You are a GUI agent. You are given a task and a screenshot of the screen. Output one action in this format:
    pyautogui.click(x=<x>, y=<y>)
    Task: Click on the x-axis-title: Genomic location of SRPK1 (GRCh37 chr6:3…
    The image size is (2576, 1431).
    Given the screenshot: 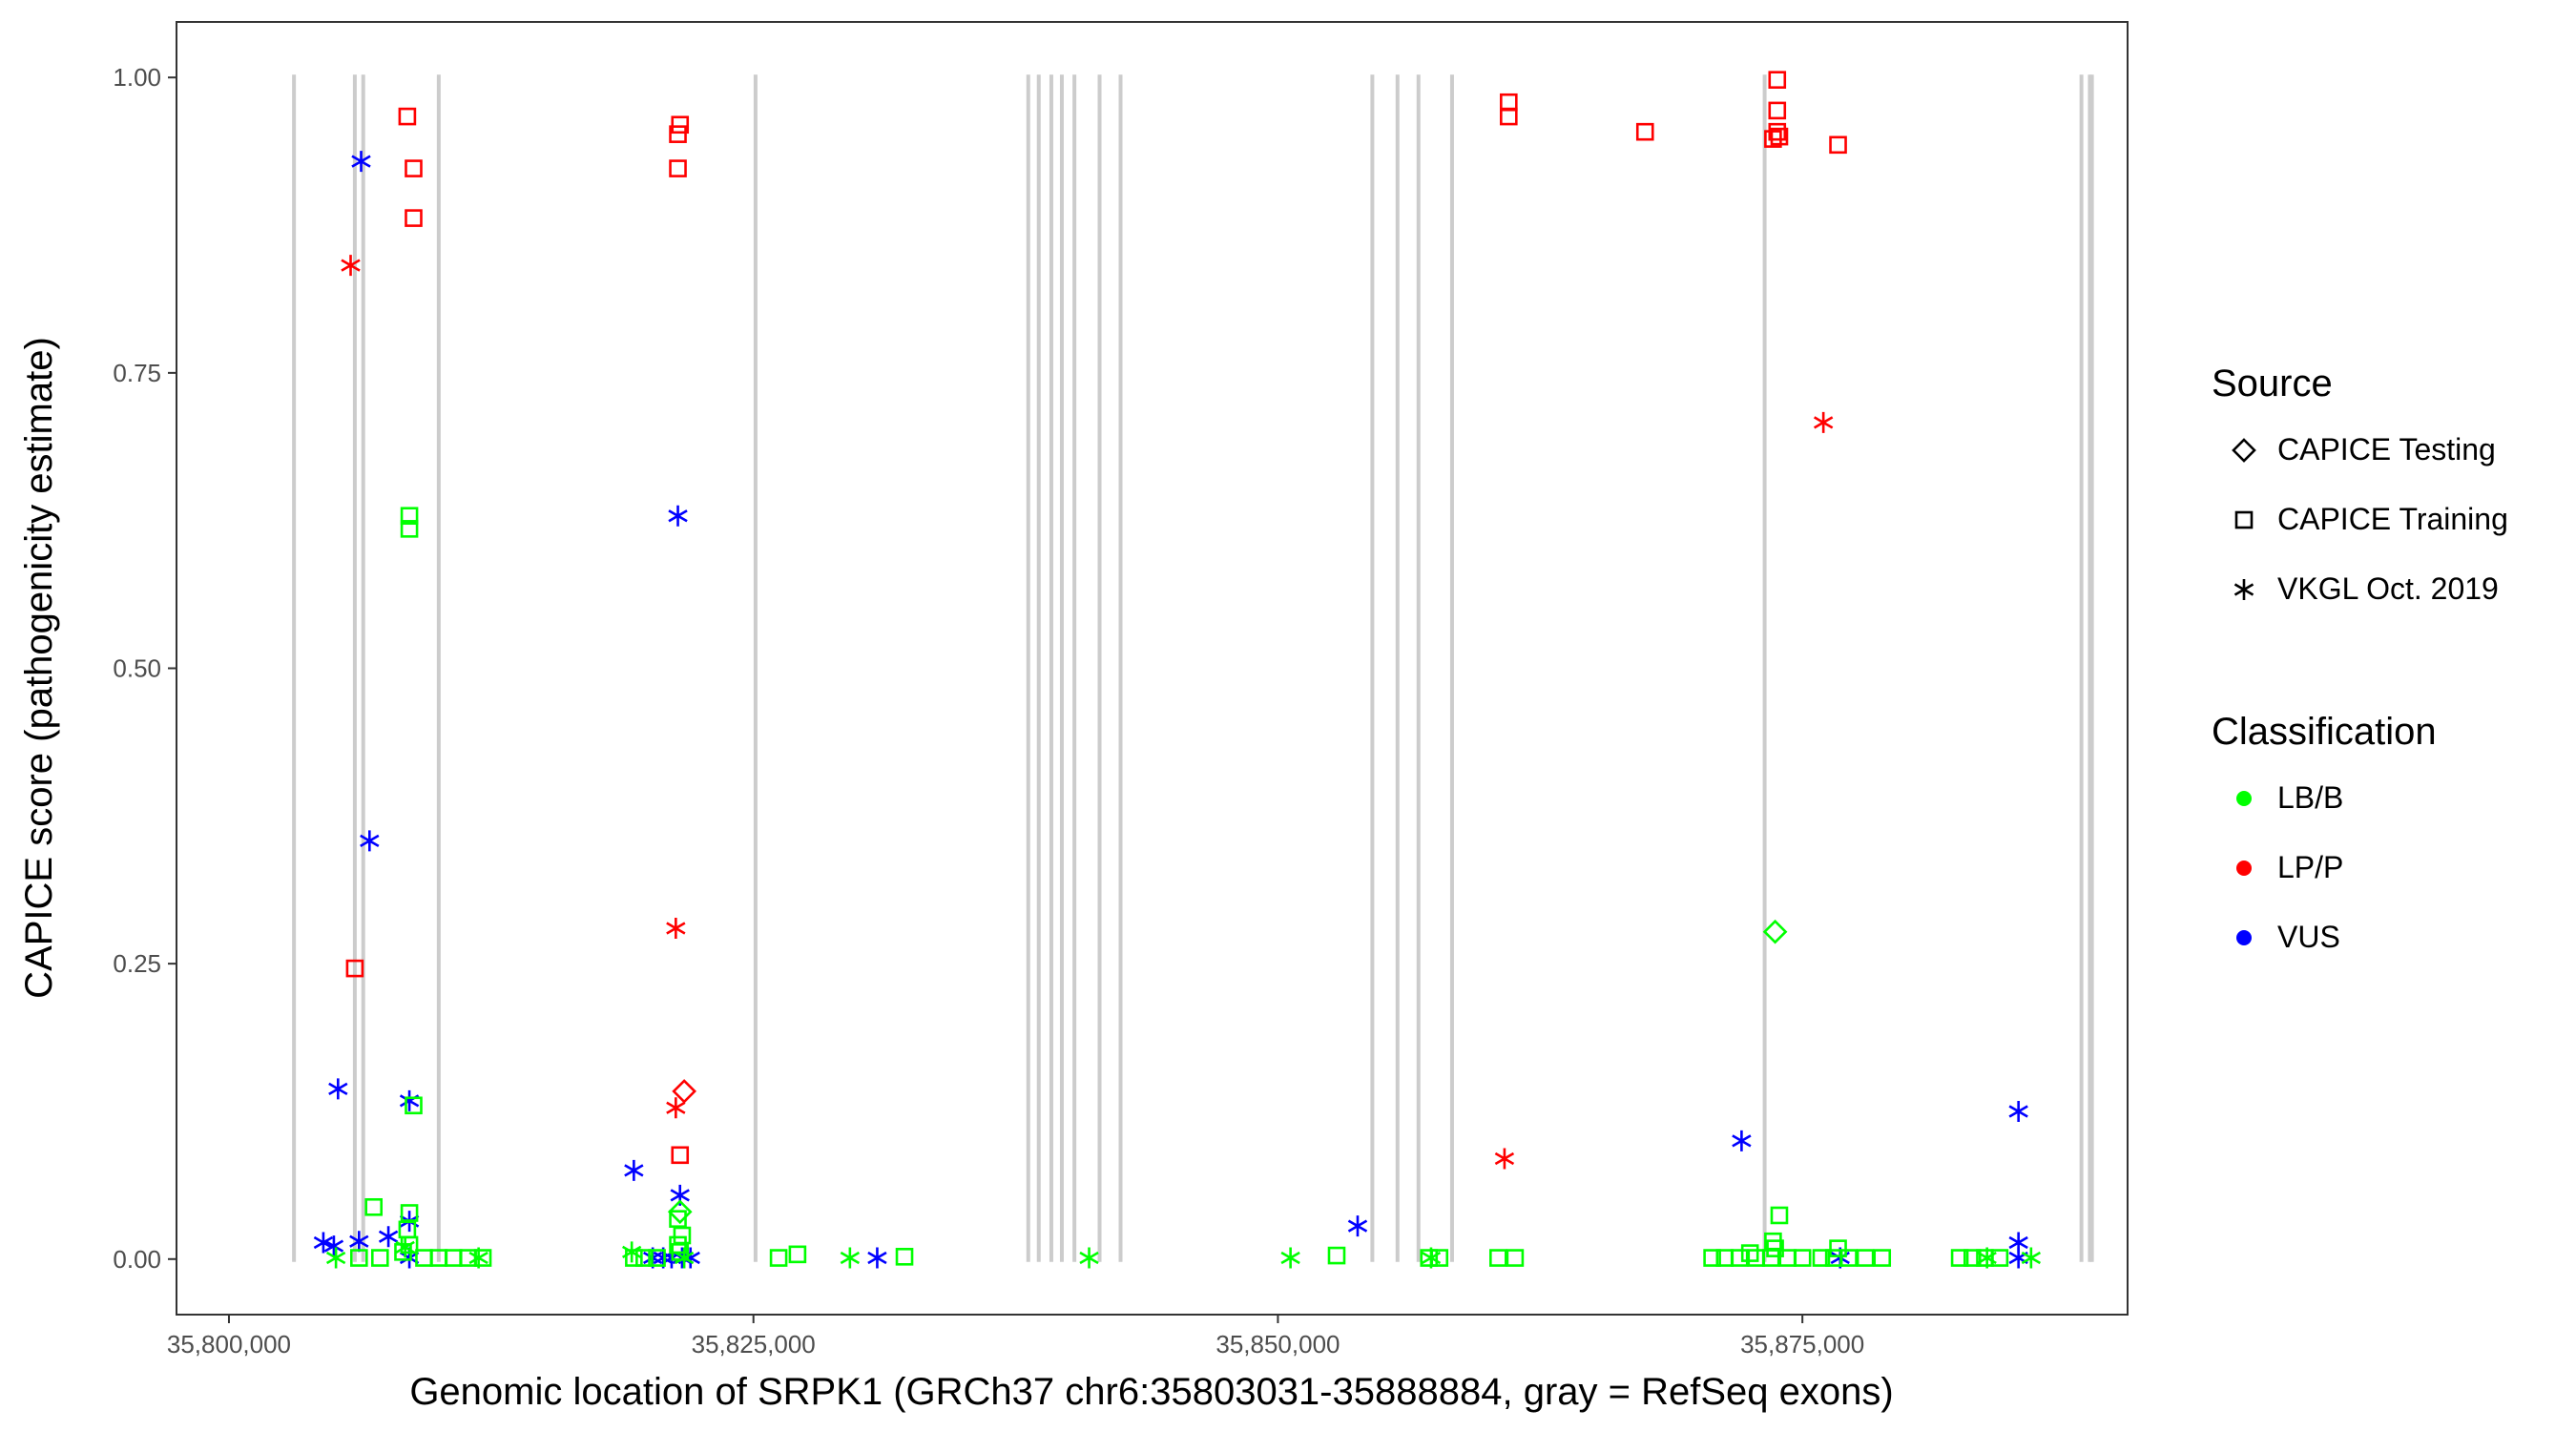 What is the action you would take?
    pyautogui.click(x=1151, y=1392)
    